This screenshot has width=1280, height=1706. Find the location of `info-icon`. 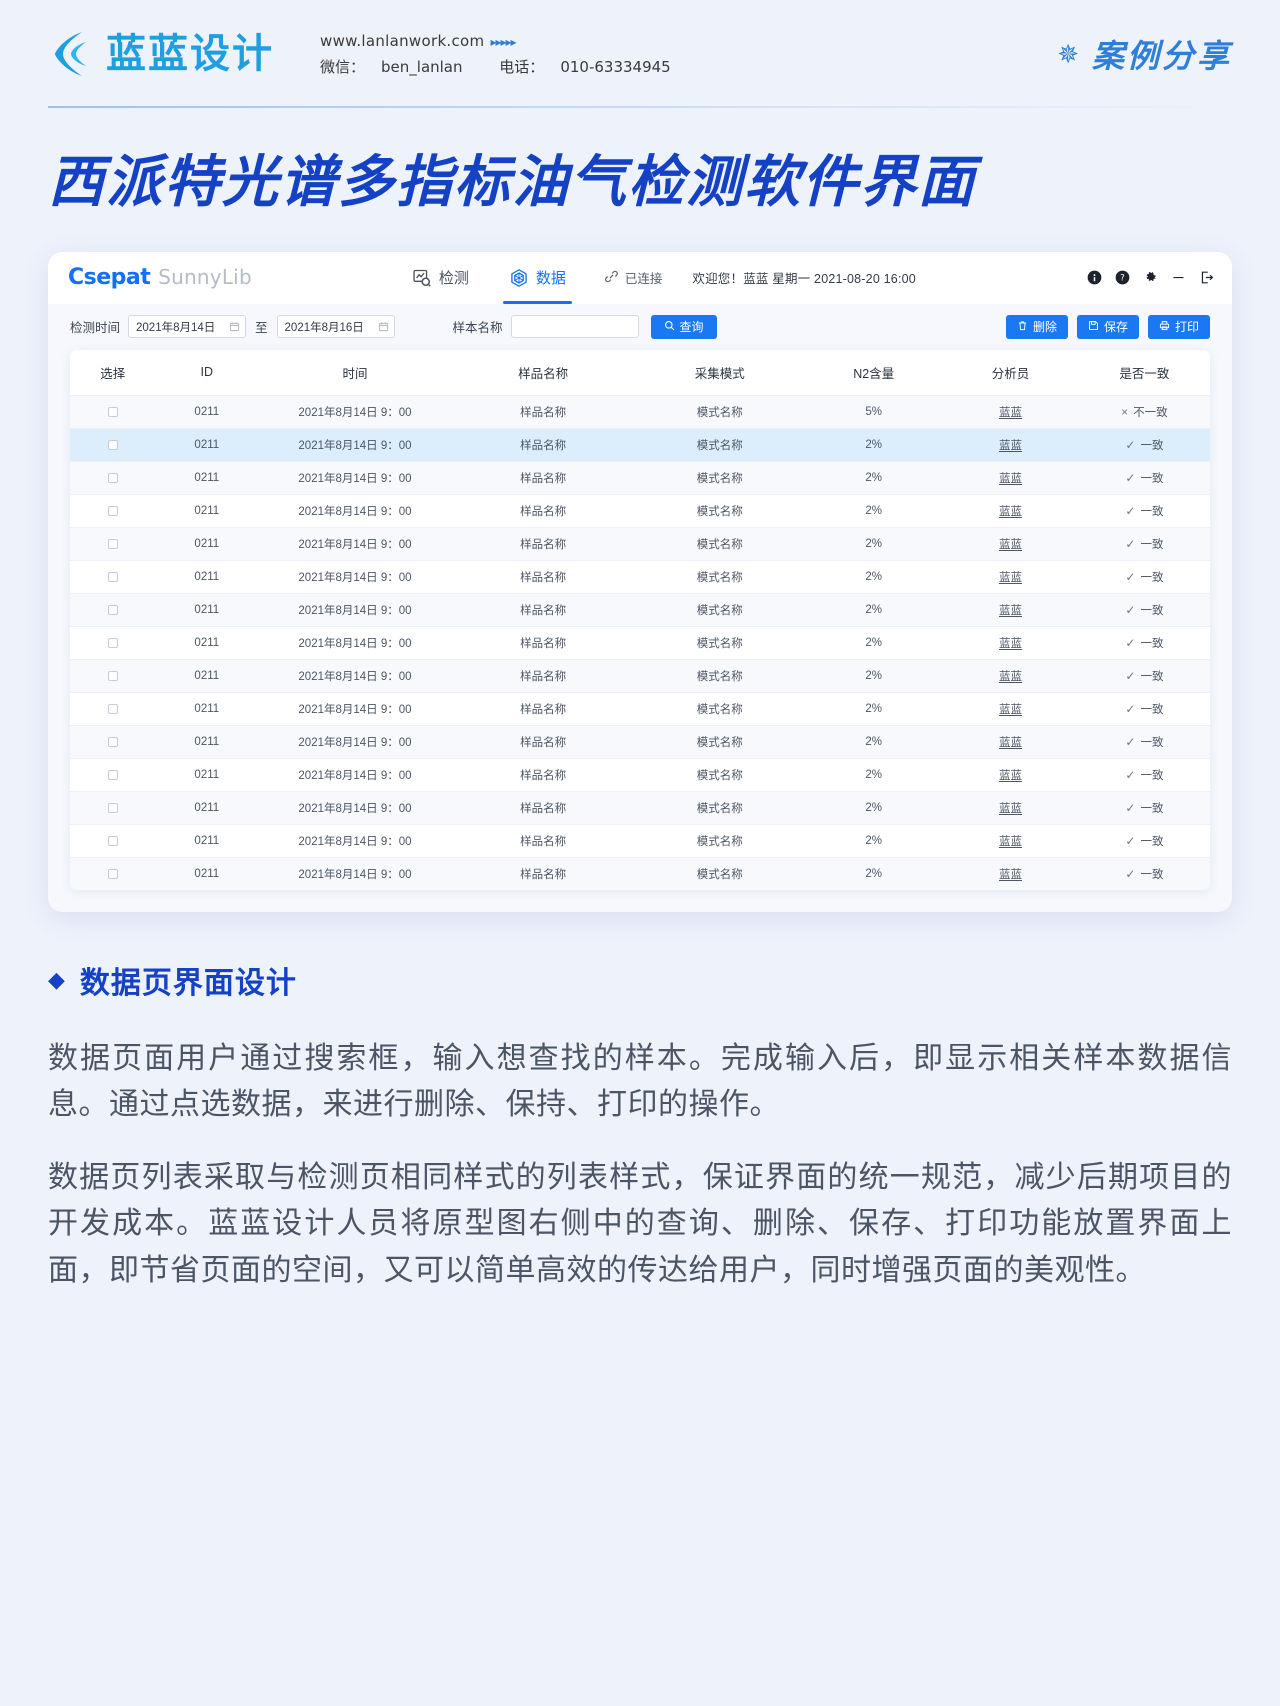

info-icon is located at coordinates (1094, 277).